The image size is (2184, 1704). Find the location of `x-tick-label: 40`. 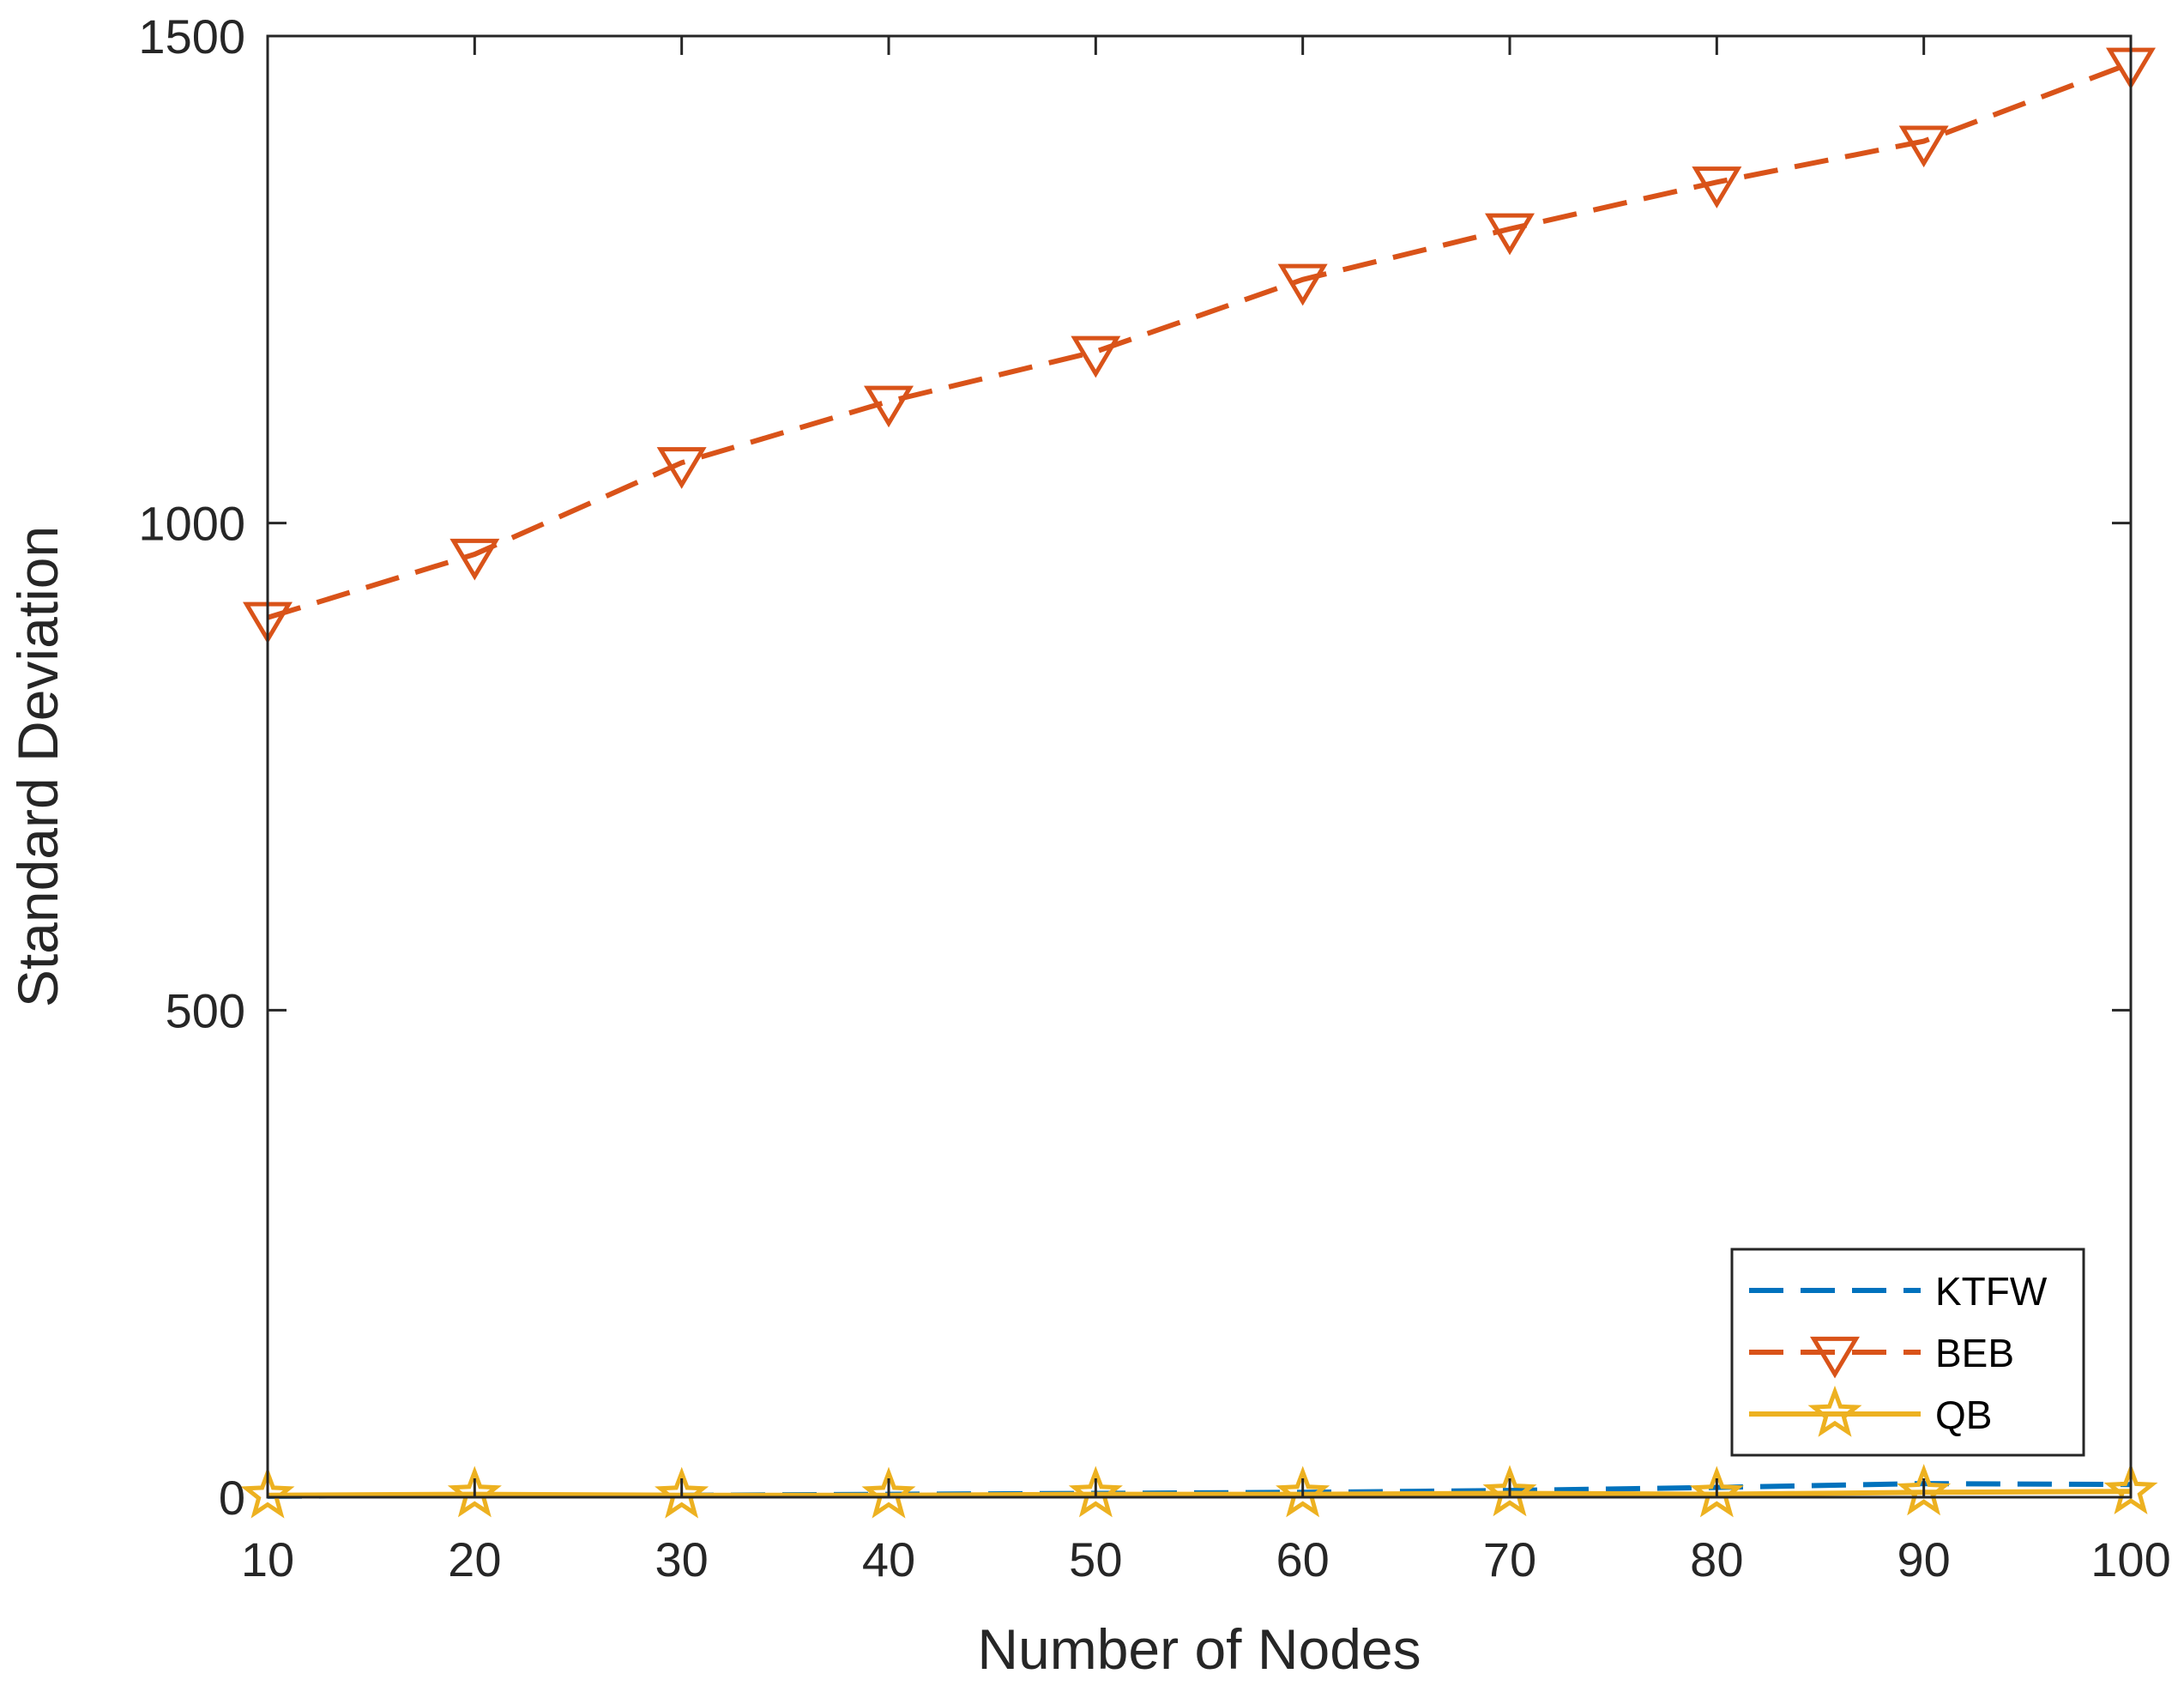

x-tick-label: 40 is located at coordinates (889, 1559).